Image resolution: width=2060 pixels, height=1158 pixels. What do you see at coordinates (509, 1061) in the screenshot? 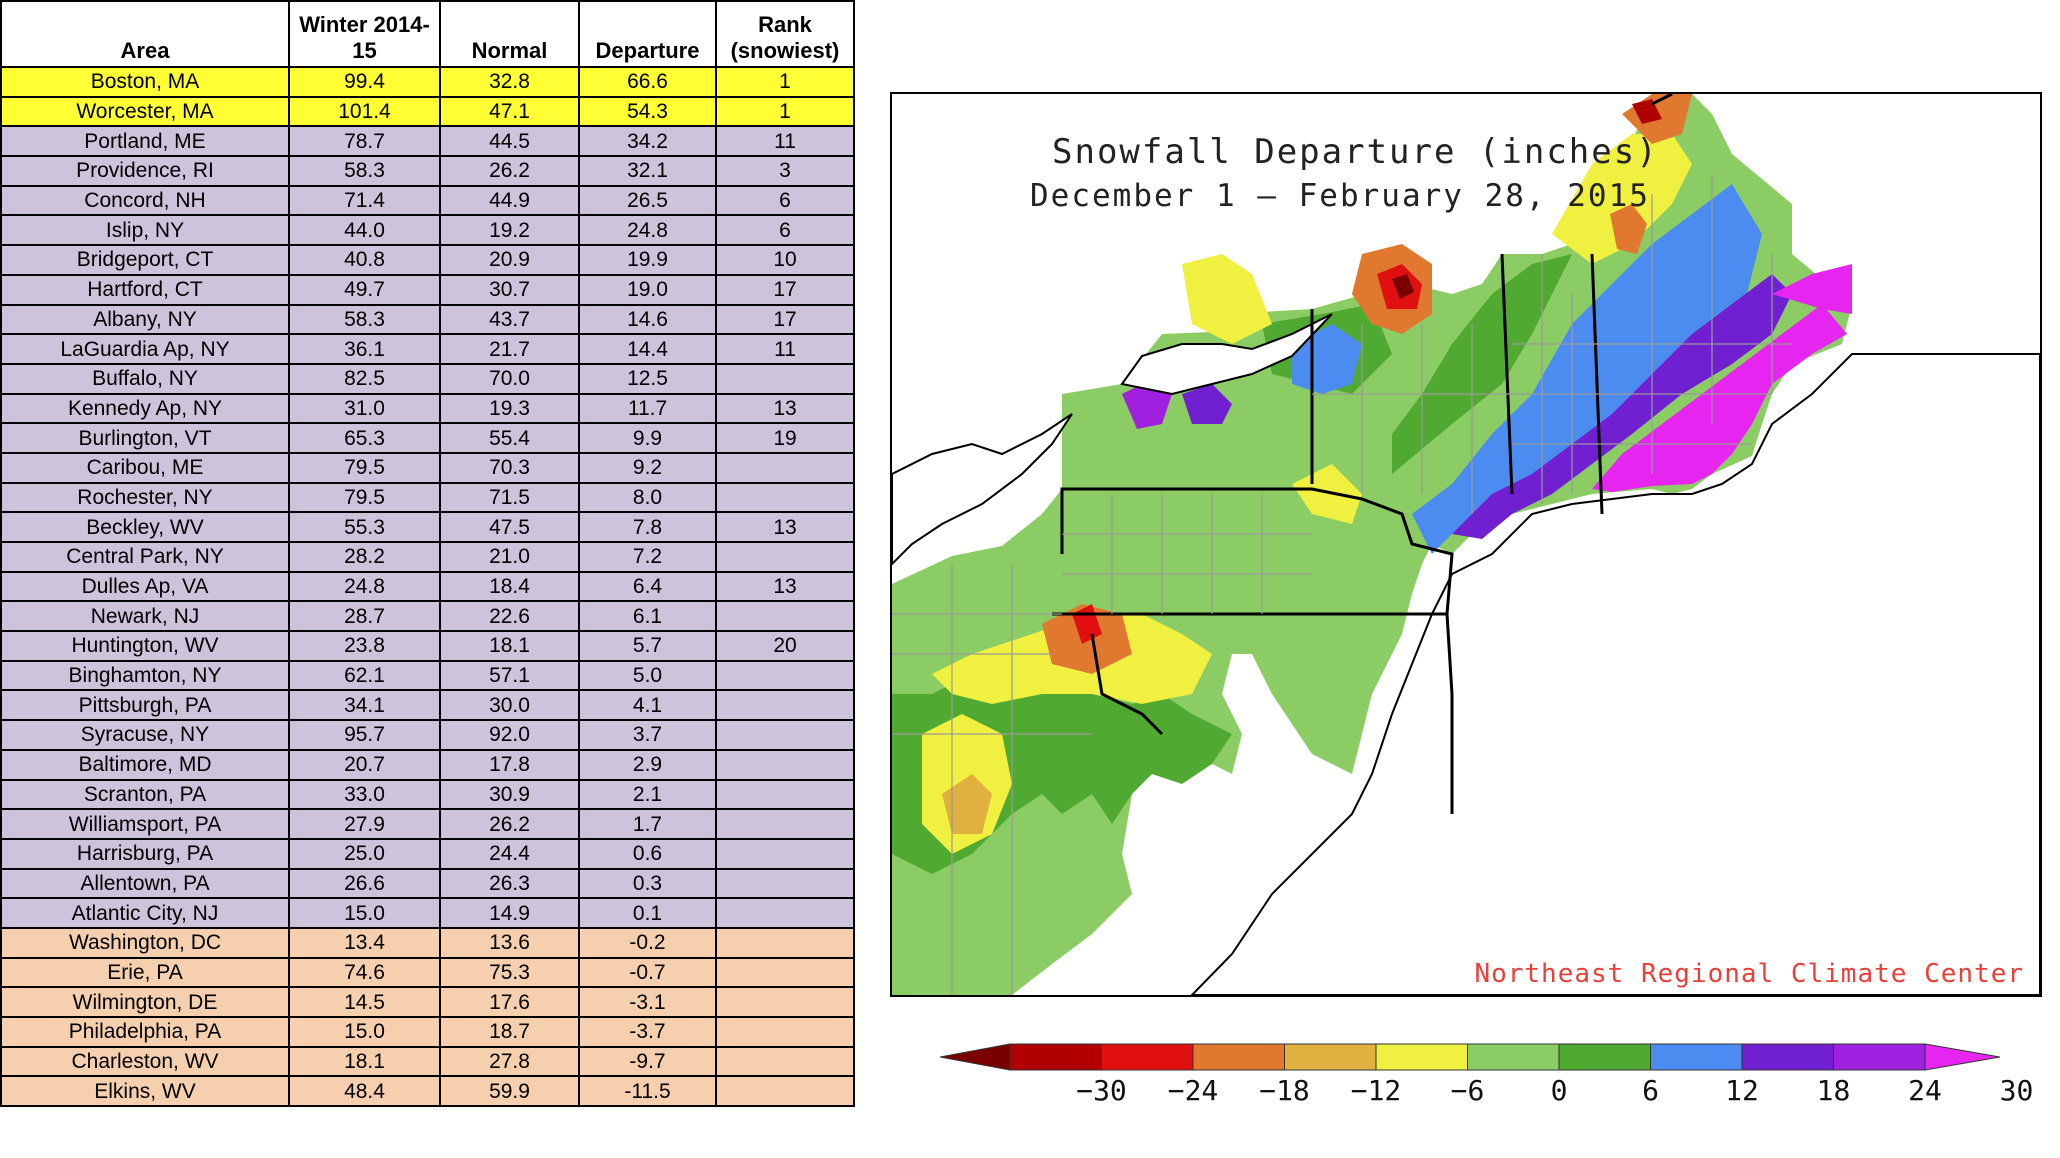
I see `cell-normal: 27.8` at bounding box center [509, 1061].